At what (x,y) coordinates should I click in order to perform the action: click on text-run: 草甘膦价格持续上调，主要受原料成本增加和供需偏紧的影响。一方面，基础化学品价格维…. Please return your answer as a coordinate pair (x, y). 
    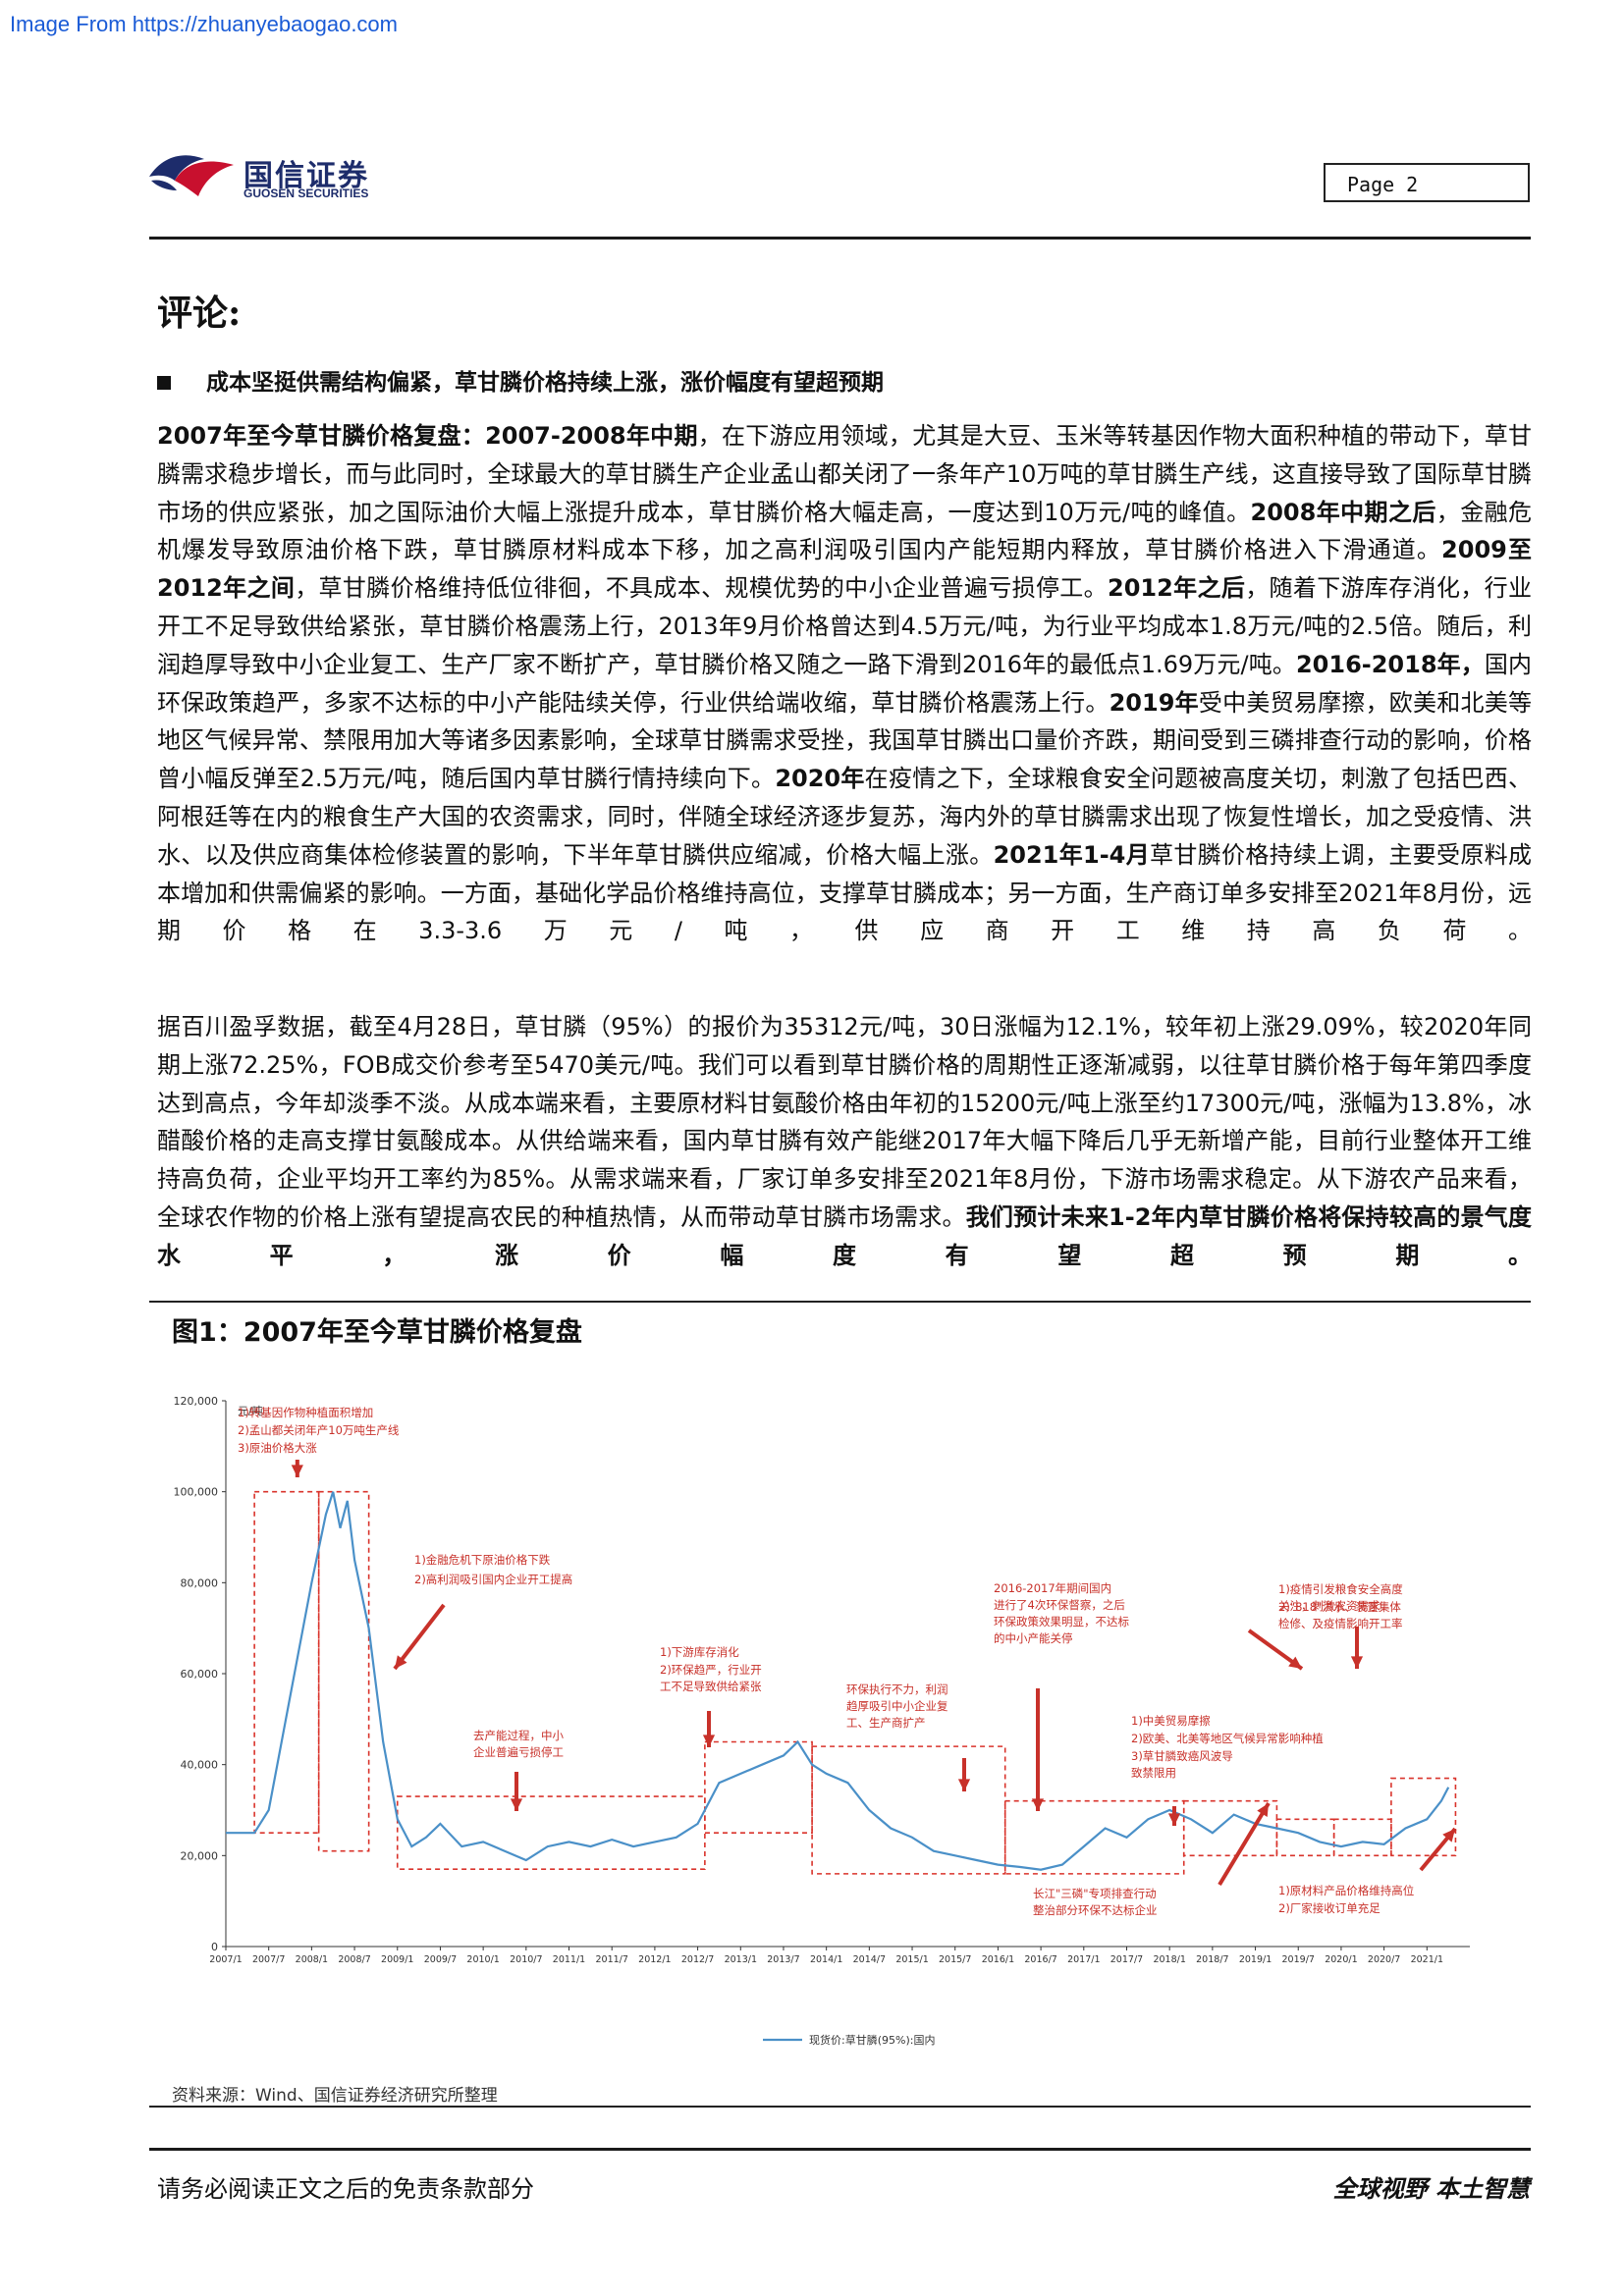
    Looking at the image, I should click on (845, 892).